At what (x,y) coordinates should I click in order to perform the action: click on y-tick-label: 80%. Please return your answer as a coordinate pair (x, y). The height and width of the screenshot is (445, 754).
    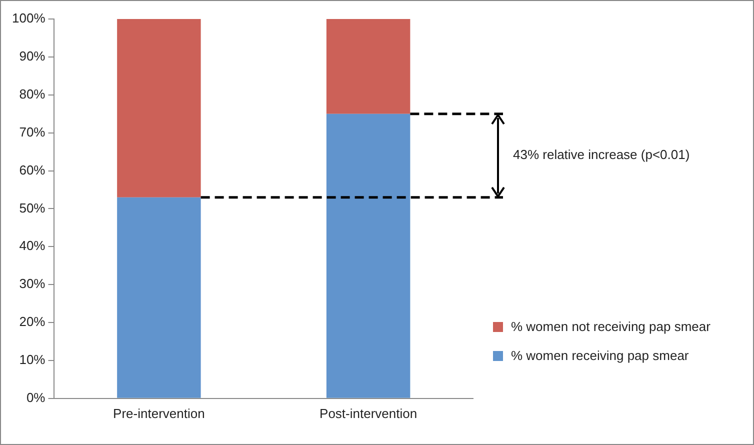
    Looking at the image, I should click on (32, 94).